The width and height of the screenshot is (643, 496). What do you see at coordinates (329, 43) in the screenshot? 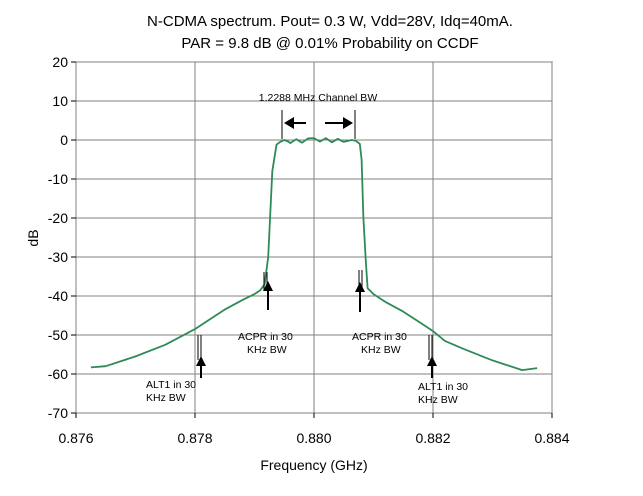
I see `chart-subtitle: PAR = 9.8 dB @ 0.01% Probability on CCDF` at bounding box center [329, 43].